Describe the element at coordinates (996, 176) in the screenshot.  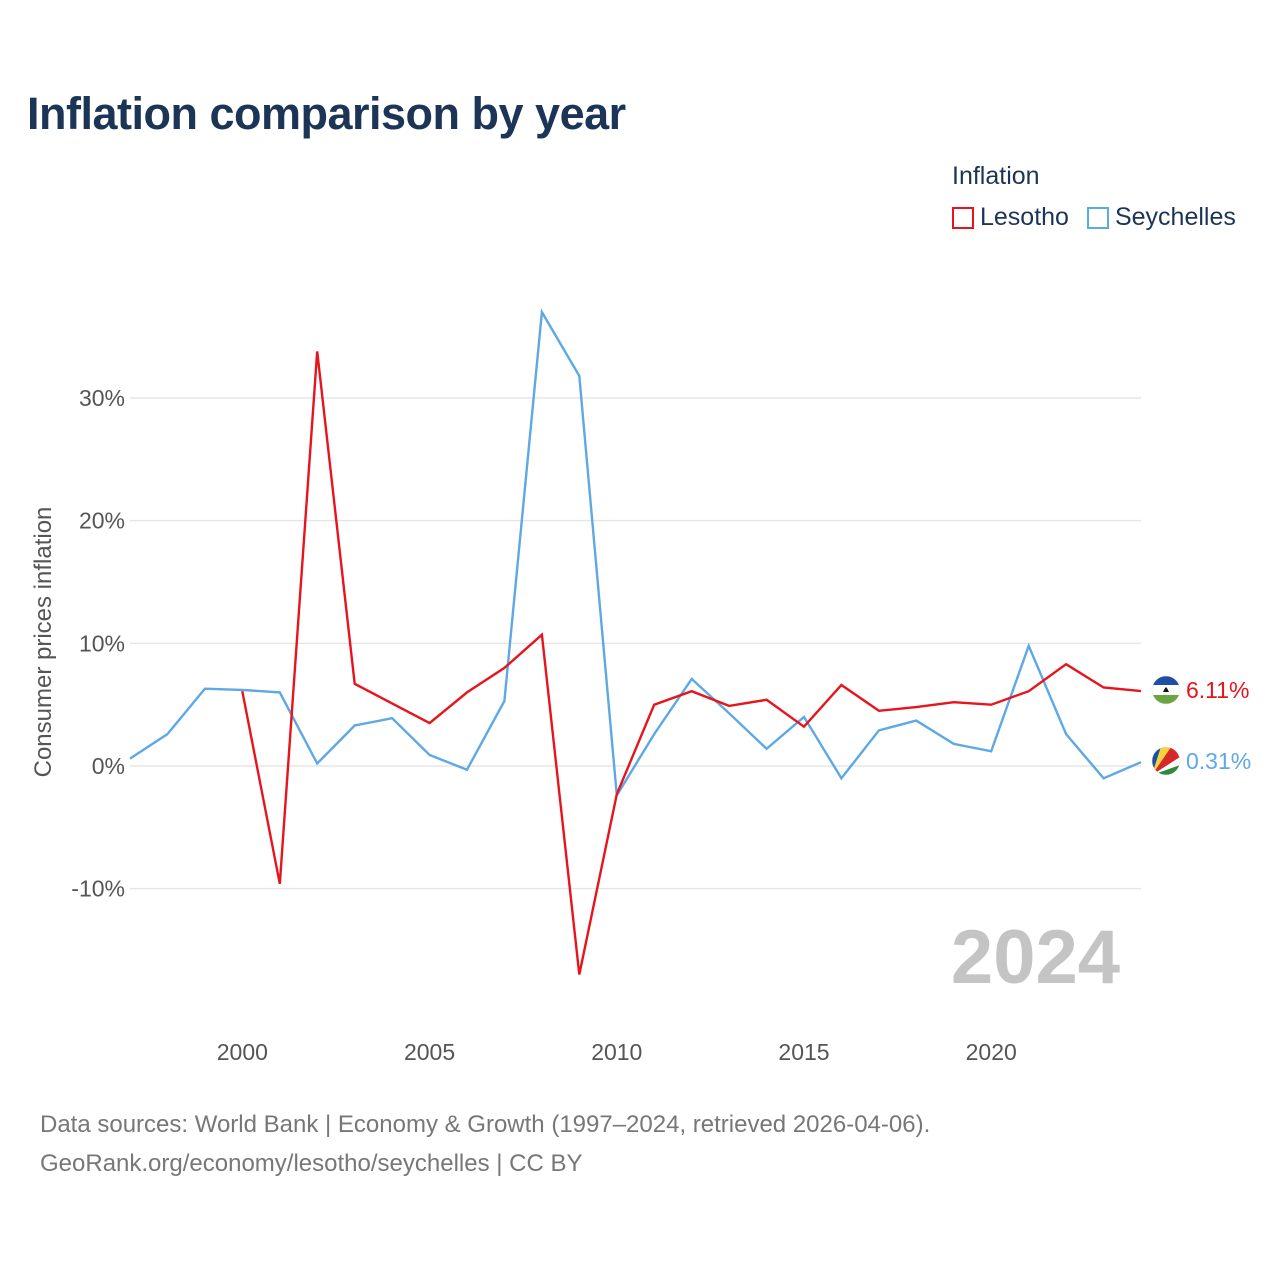
I see `legend-title: Inflation` at that location.